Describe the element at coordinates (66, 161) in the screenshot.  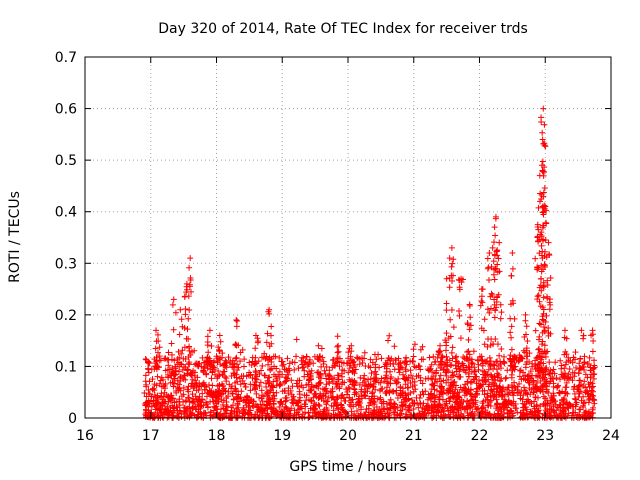
I see `y-tick-label: 0.5` at that location.